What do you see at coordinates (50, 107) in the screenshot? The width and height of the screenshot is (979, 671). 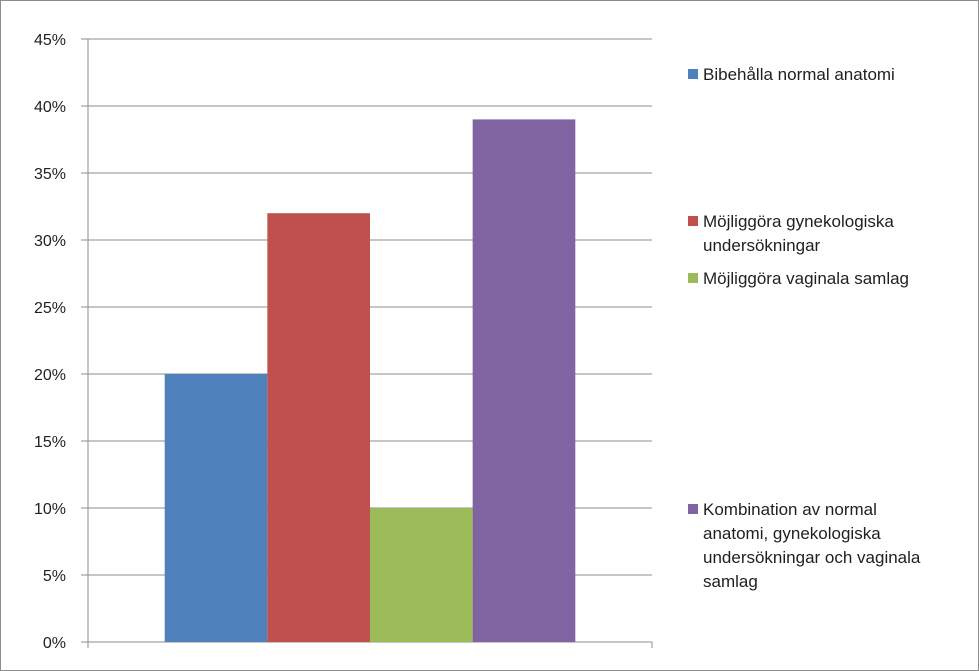 I see `y-tick-label: 40%` at bounding box center [50, 107].